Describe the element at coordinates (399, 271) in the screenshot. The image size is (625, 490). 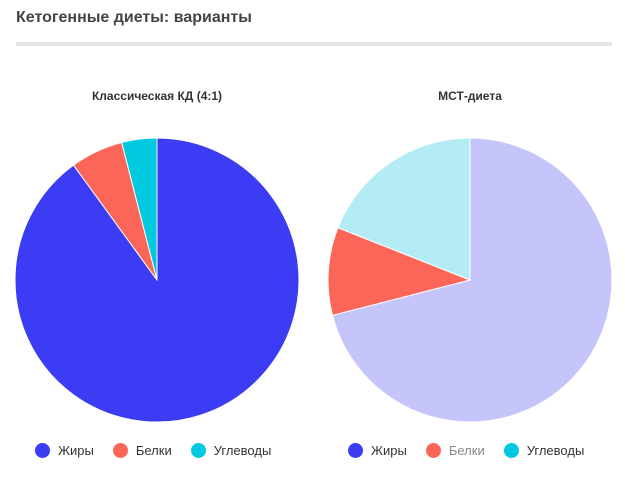
I see `pie-slice-proteins` at that location.